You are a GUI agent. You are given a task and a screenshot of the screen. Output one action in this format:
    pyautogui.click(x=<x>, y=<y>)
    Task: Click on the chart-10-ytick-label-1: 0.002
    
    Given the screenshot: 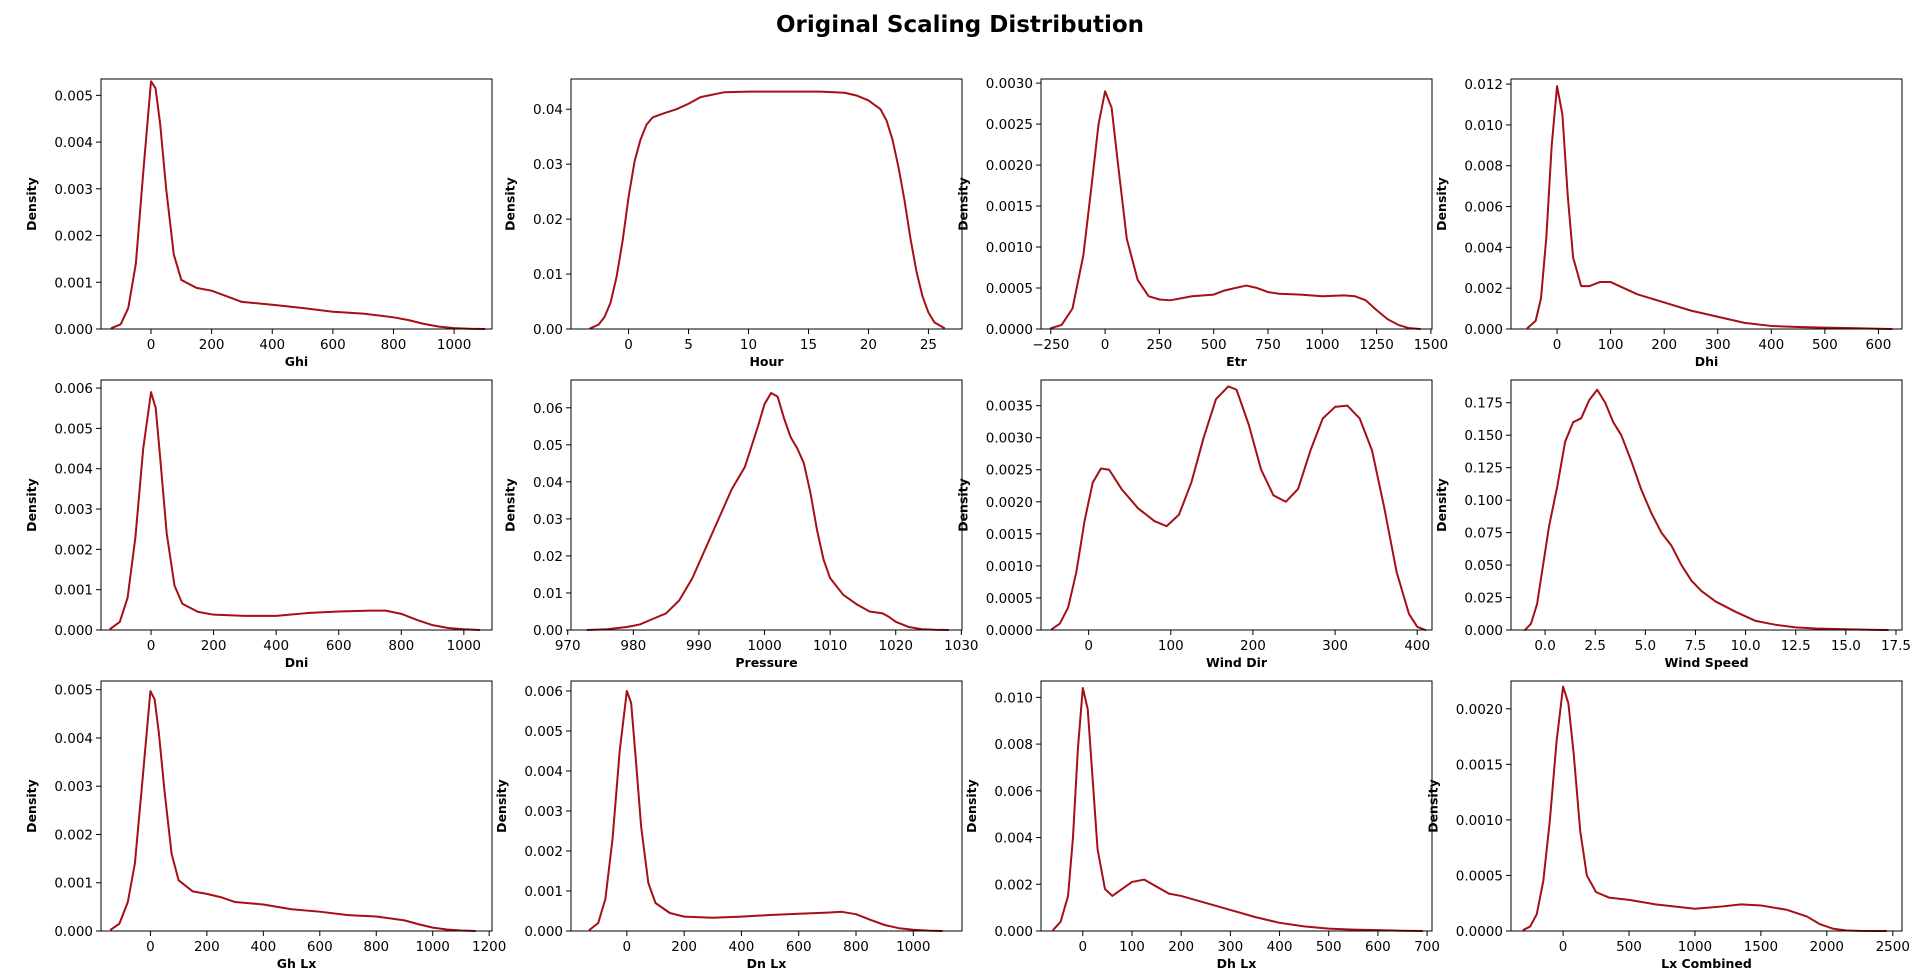 What is the action you would take?
    pyautogui.click(x=1013, y=885)
    